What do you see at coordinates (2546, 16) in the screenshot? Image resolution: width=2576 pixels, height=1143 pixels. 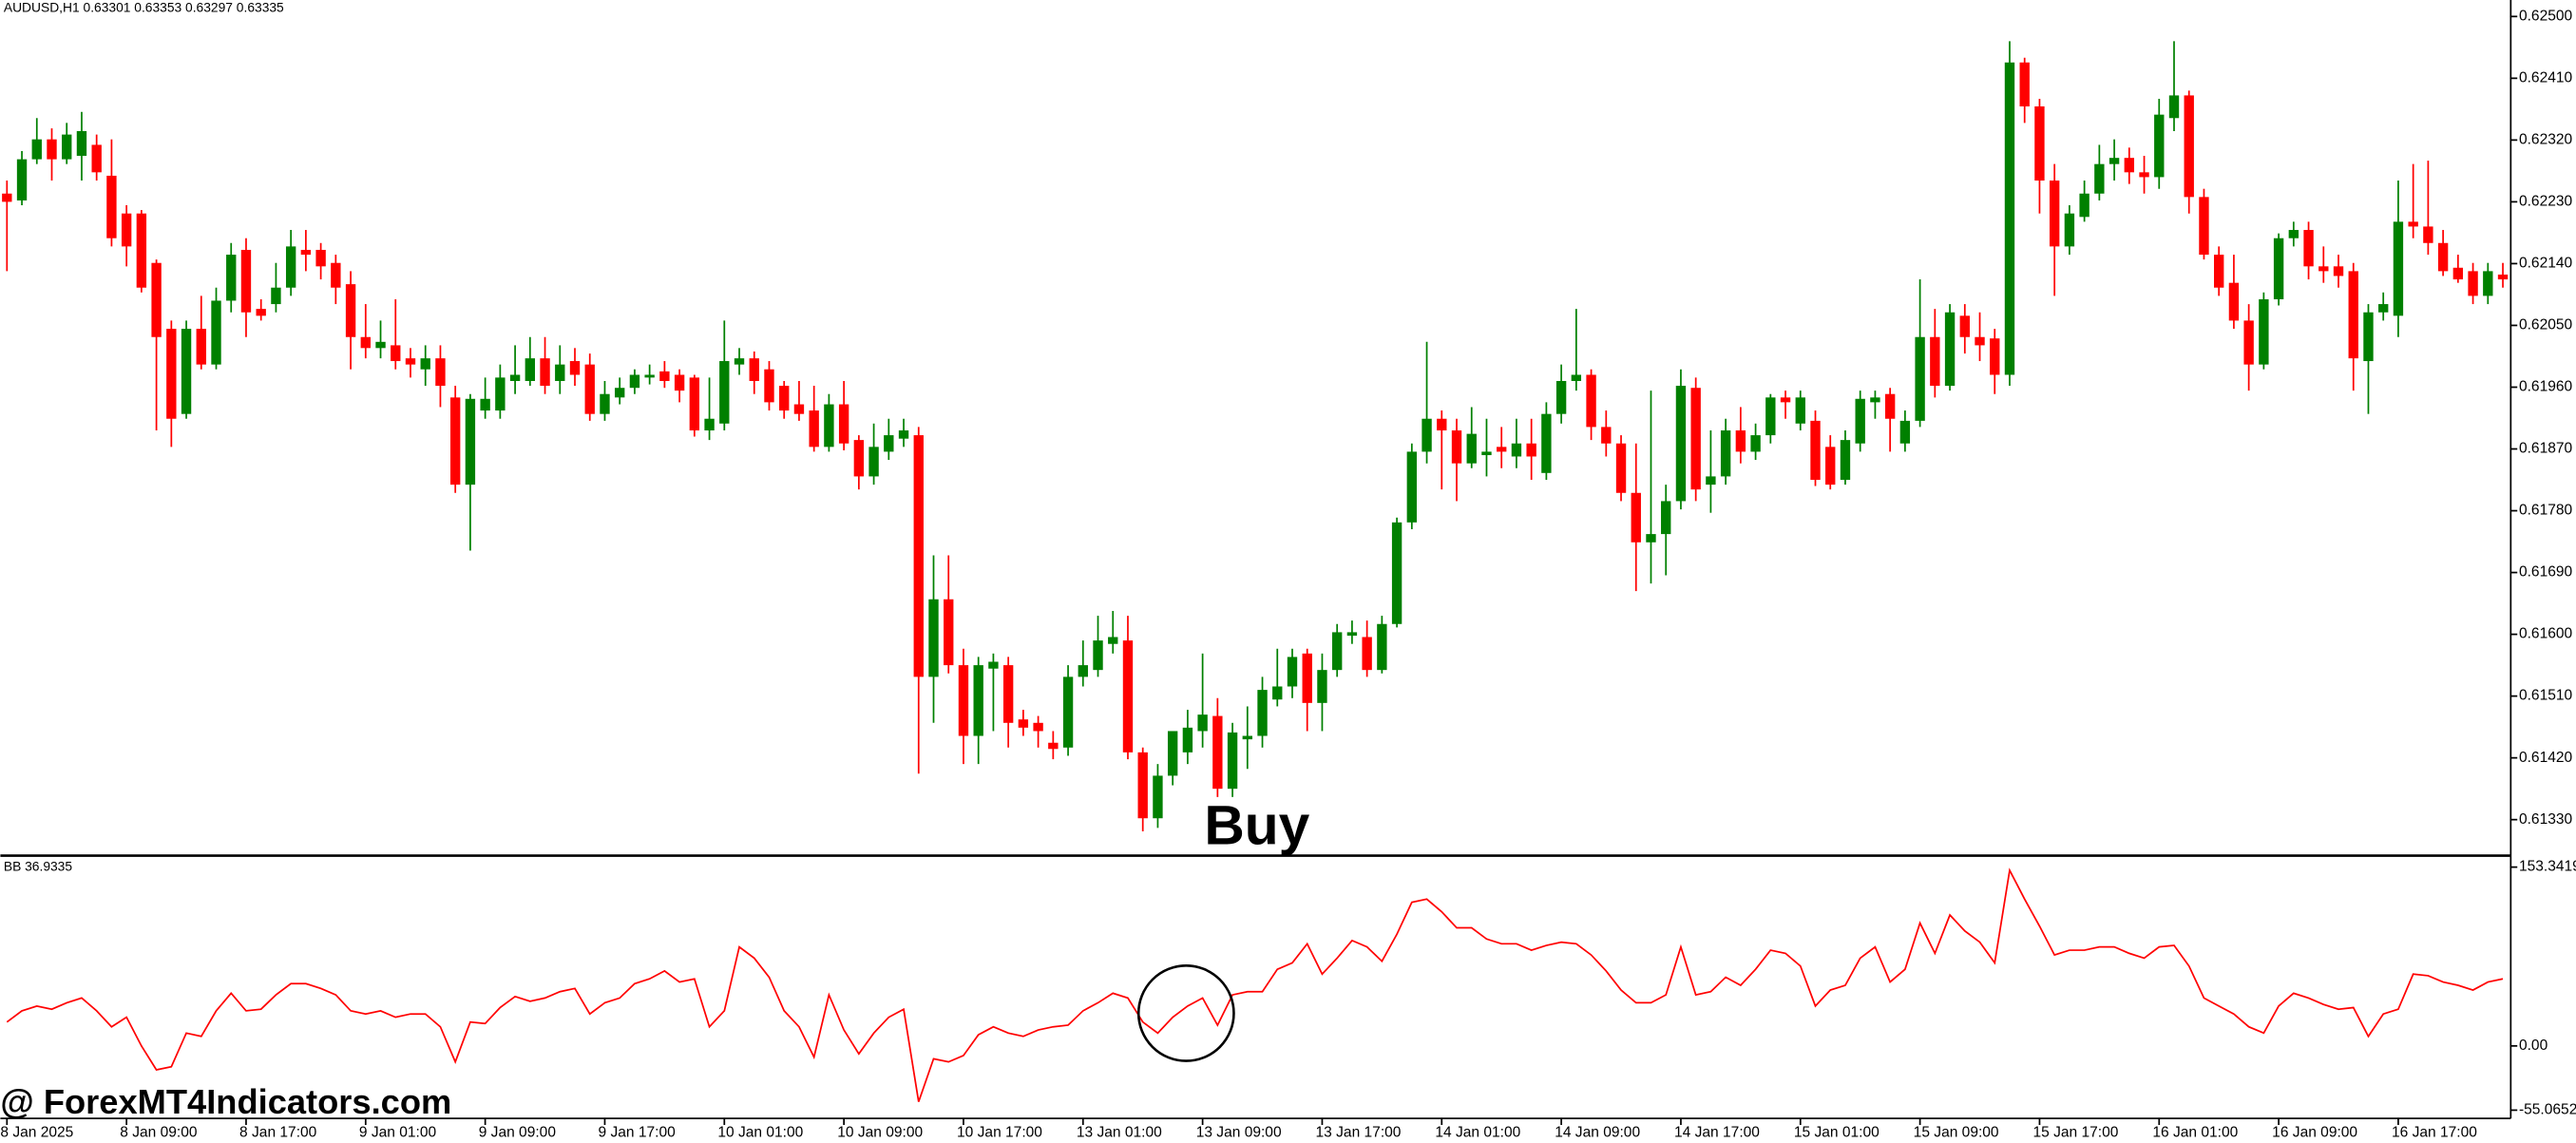 I see `y-tick-label: 0.62500` at bounding box center [2546, 16].